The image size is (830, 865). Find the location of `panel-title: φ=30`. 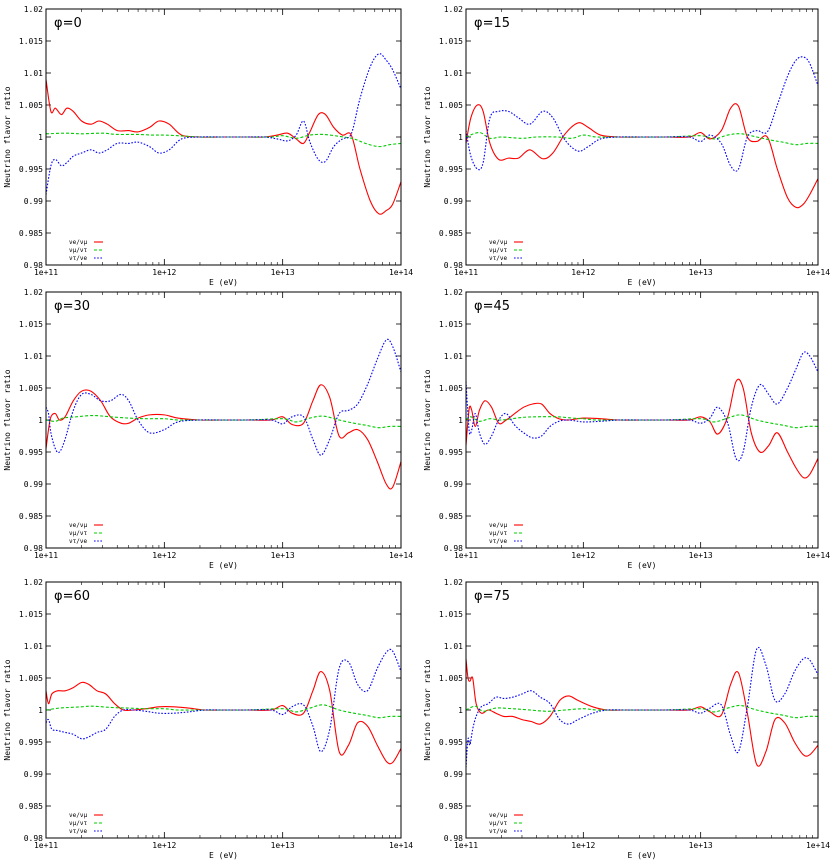

panel-title: φ=30 is located at coordinates (72, 306).